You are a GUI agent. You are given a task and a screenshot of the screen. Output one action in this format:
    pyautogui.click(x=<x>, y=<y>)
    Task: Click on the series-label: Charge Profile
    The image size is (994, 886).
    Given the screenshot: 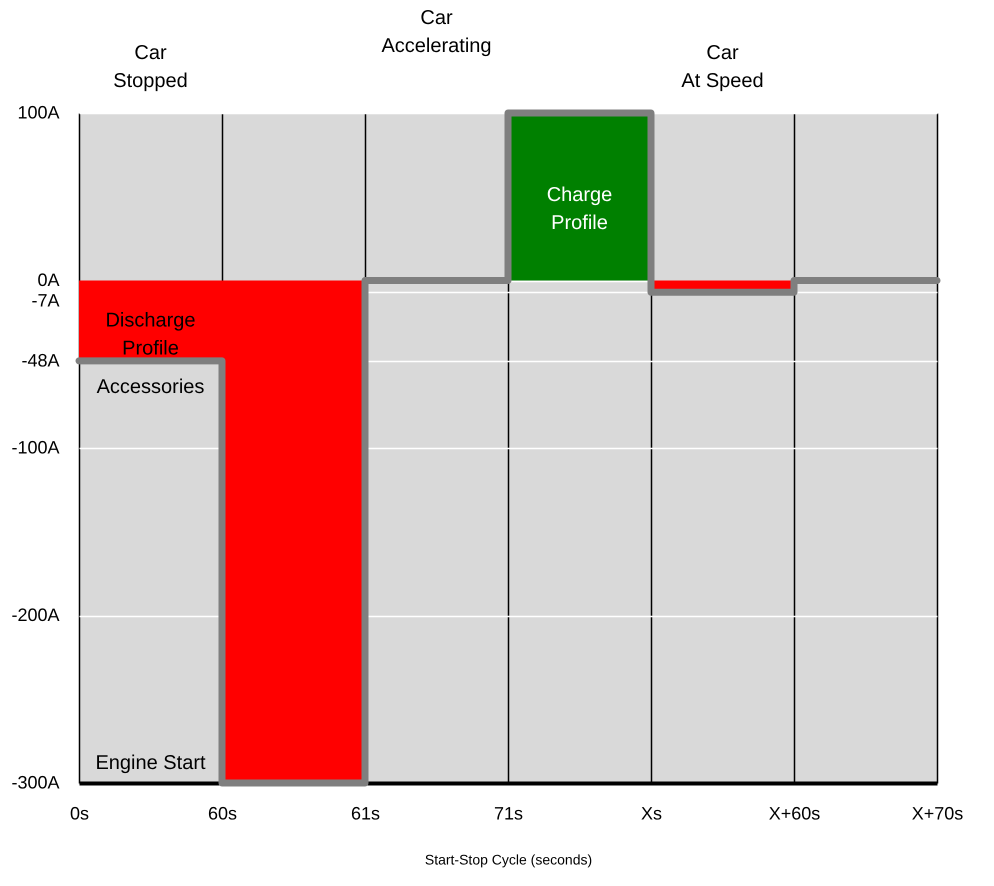 What is the action you would take?
    pyautogui.click(x=579, y=209)
    